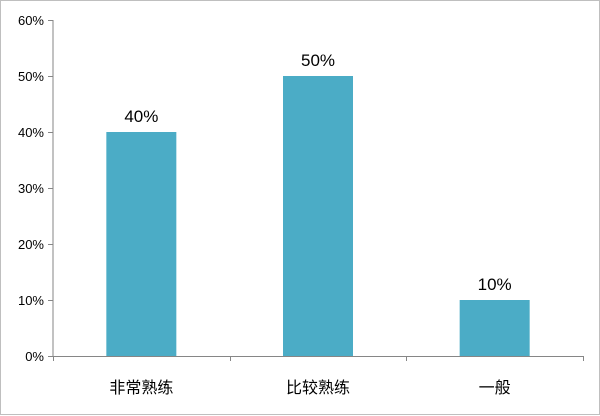 The width and height of the screenshot is (600, 416). I want to click on x-category-label: 非常熟练, so click(141, 387).